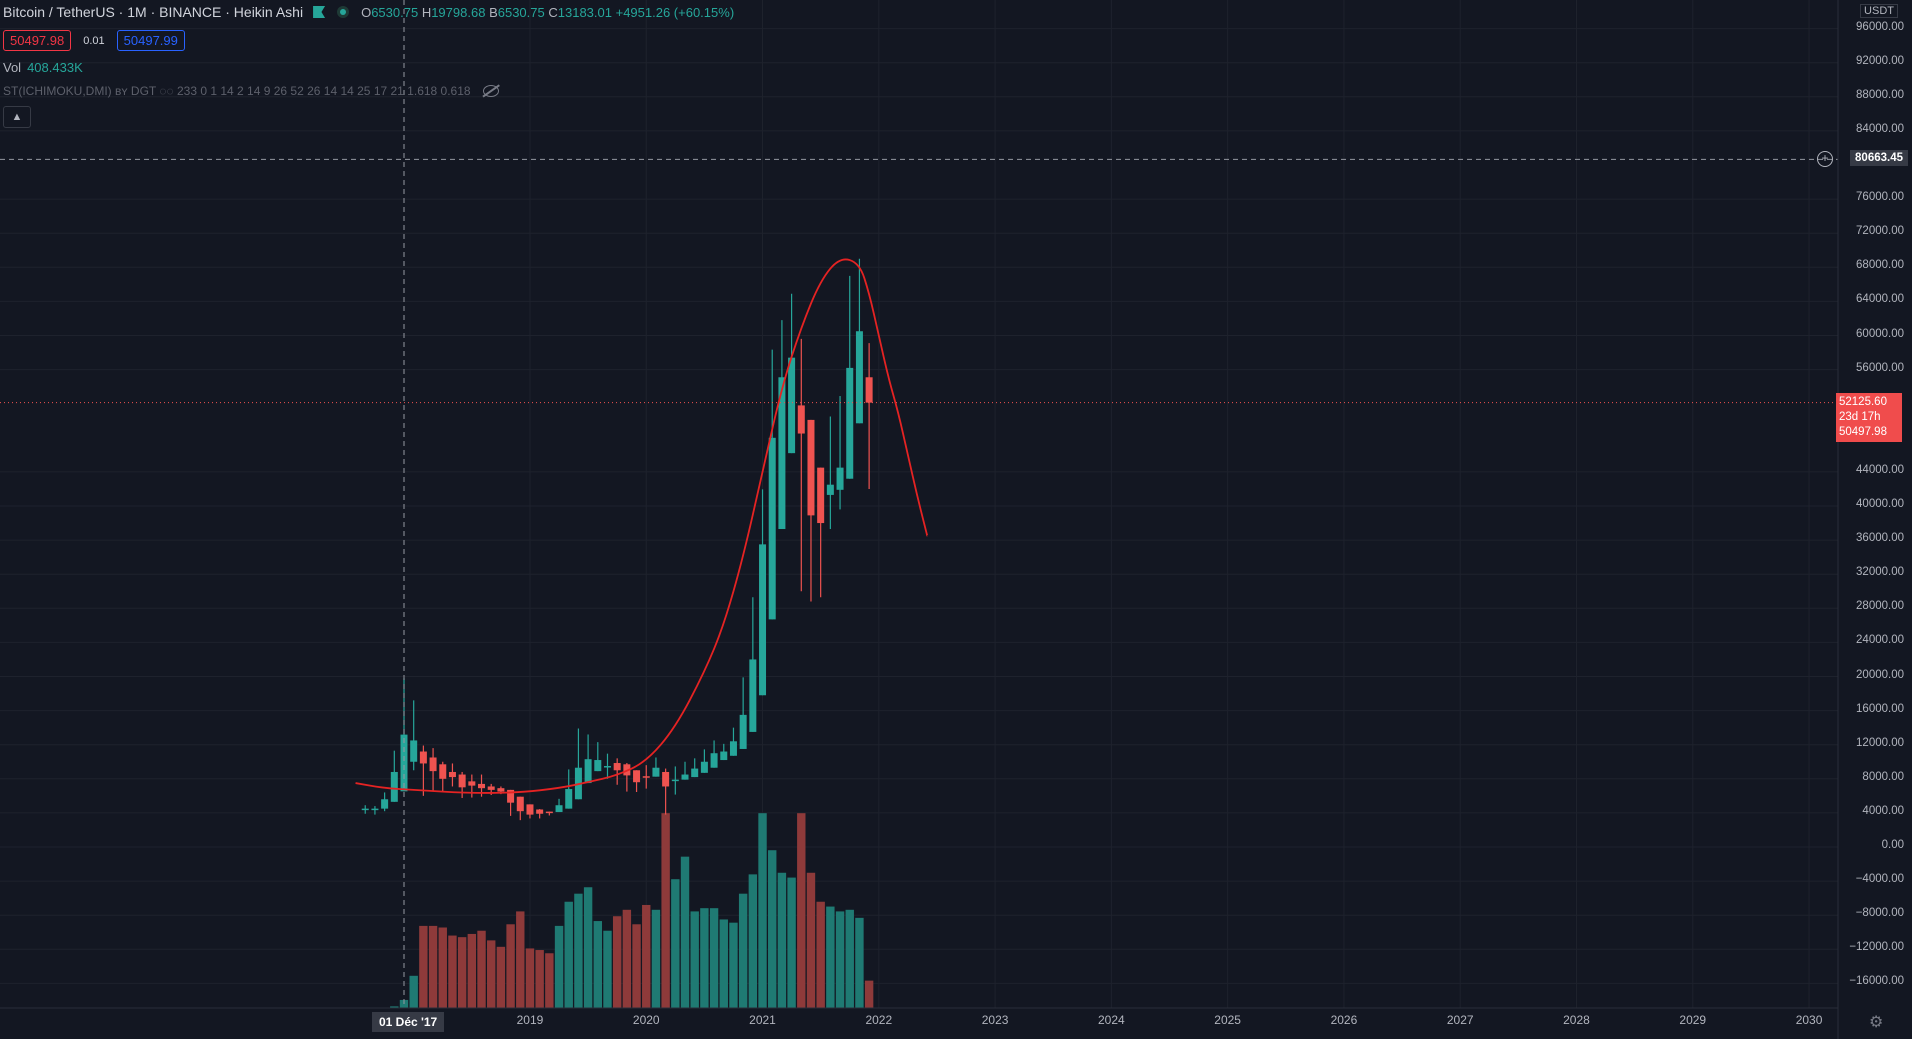 This screenshot has width=1912, height=1039. What do you see at coordinates (37, 40) in the screenshot?
I see `sell-button: 50497.98` at bounding box center [37, 40].